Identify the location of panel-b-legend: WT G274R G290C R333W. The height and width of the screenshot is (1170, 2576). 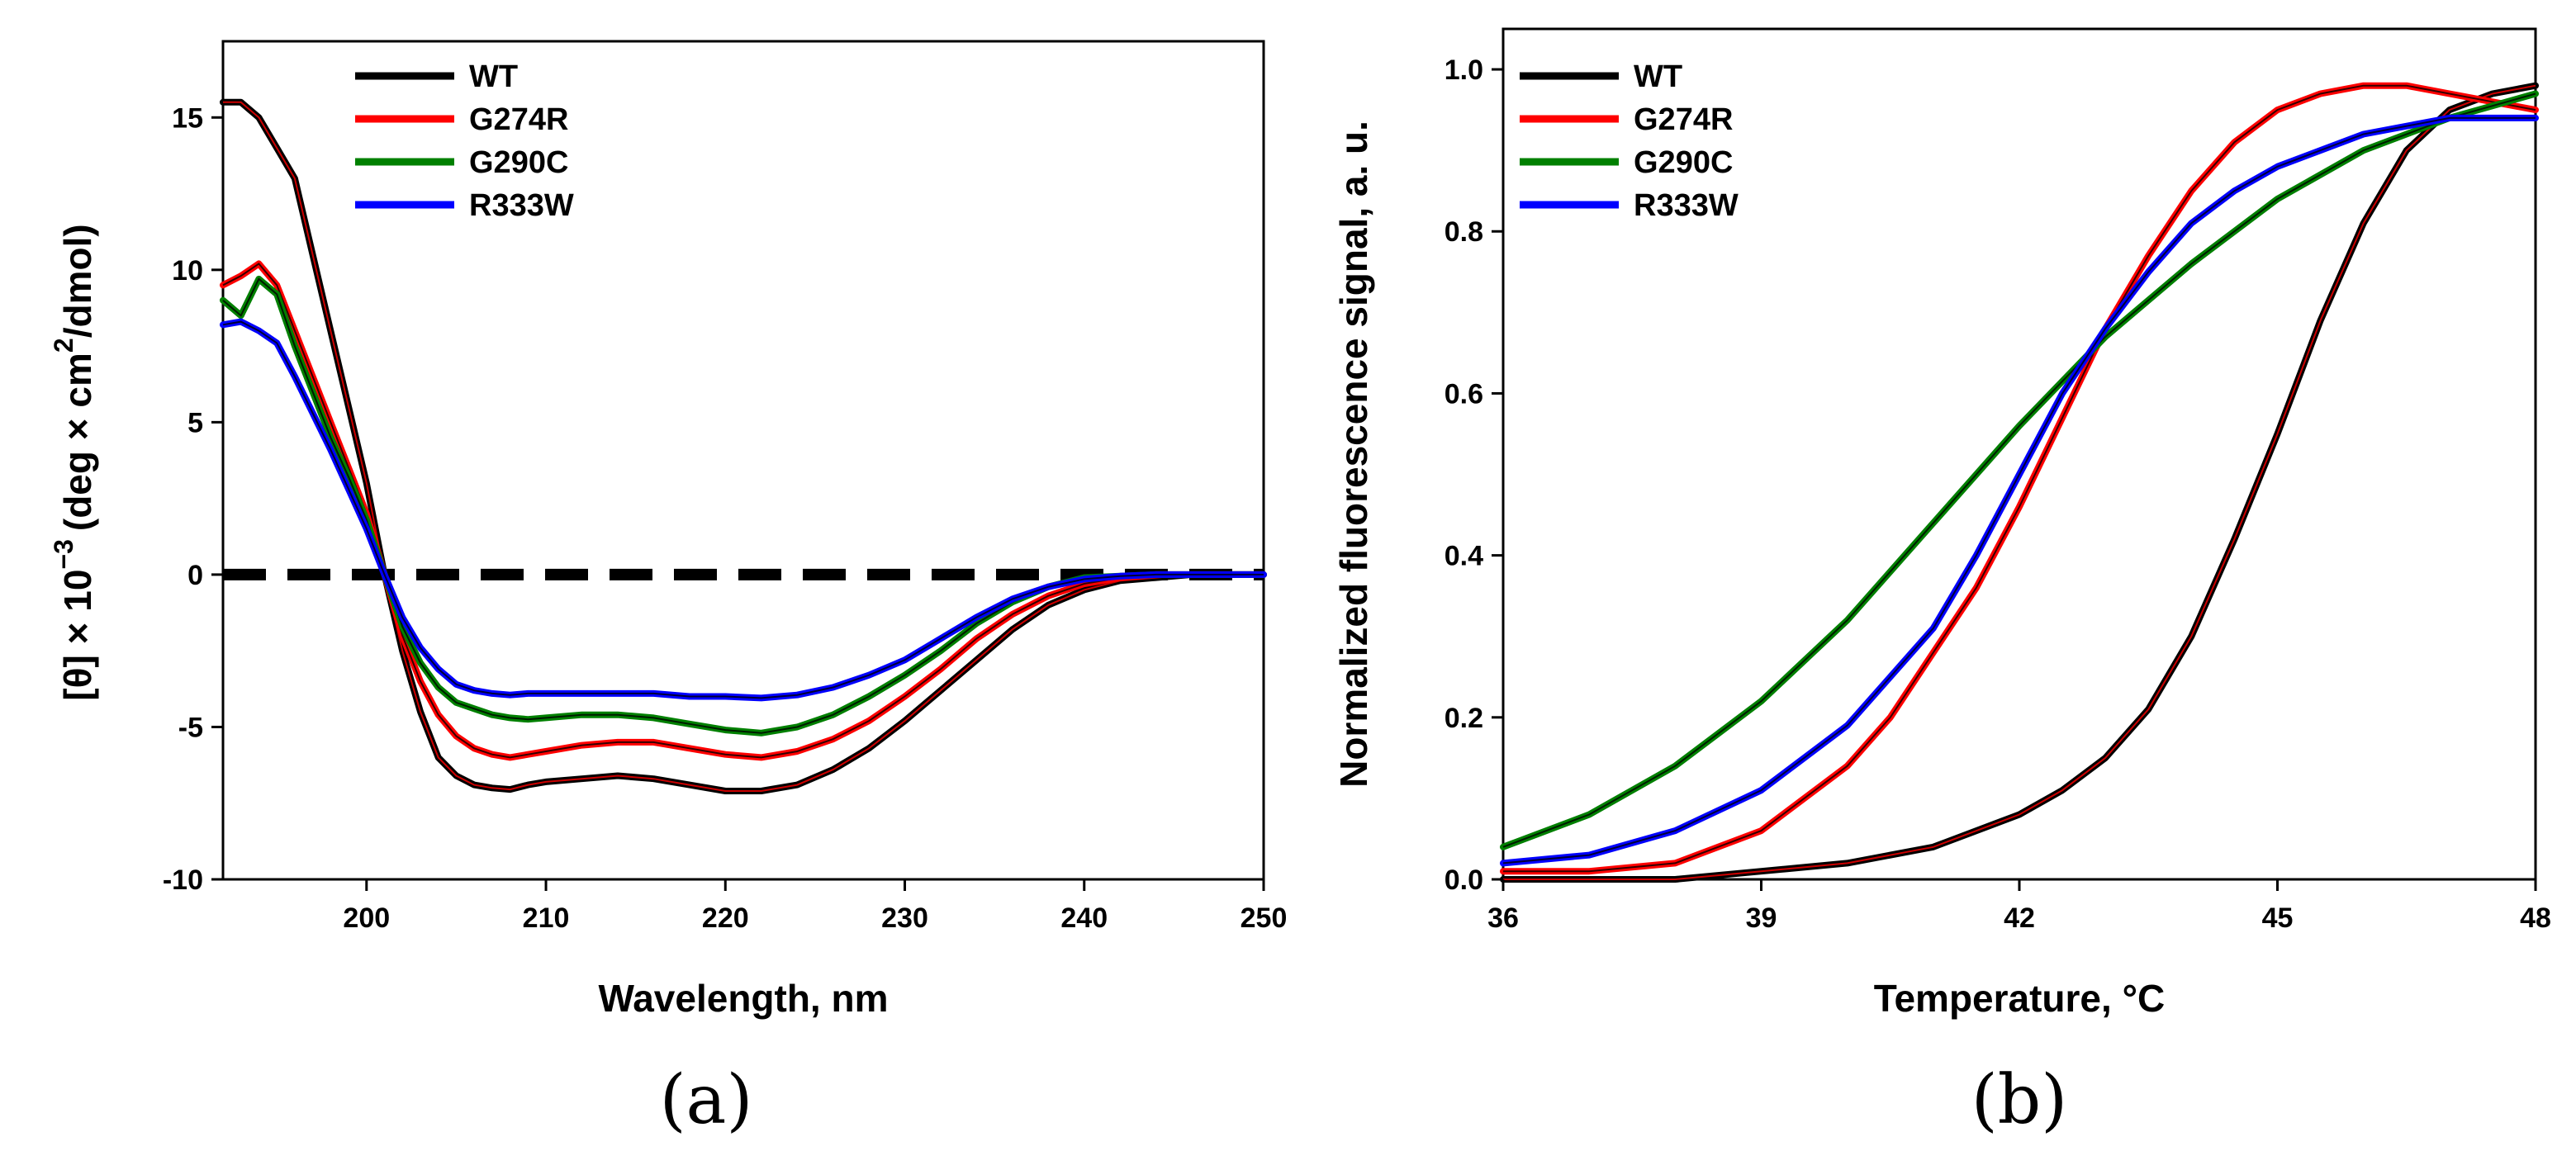
(1629, 141).